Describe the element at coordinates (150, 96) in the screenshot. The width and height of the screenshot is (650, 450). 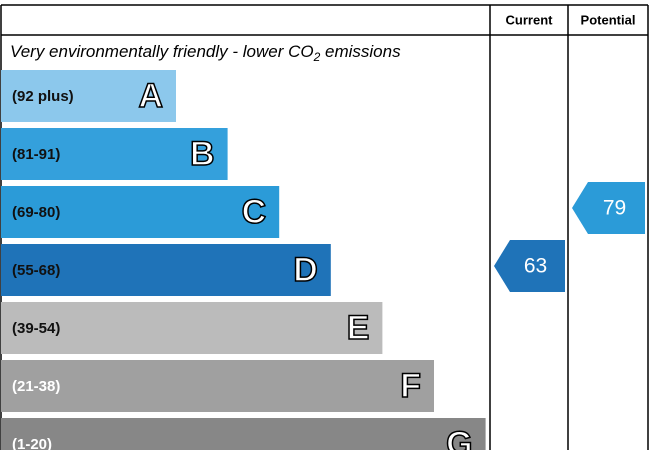
I see `band-letter: A` at that location.